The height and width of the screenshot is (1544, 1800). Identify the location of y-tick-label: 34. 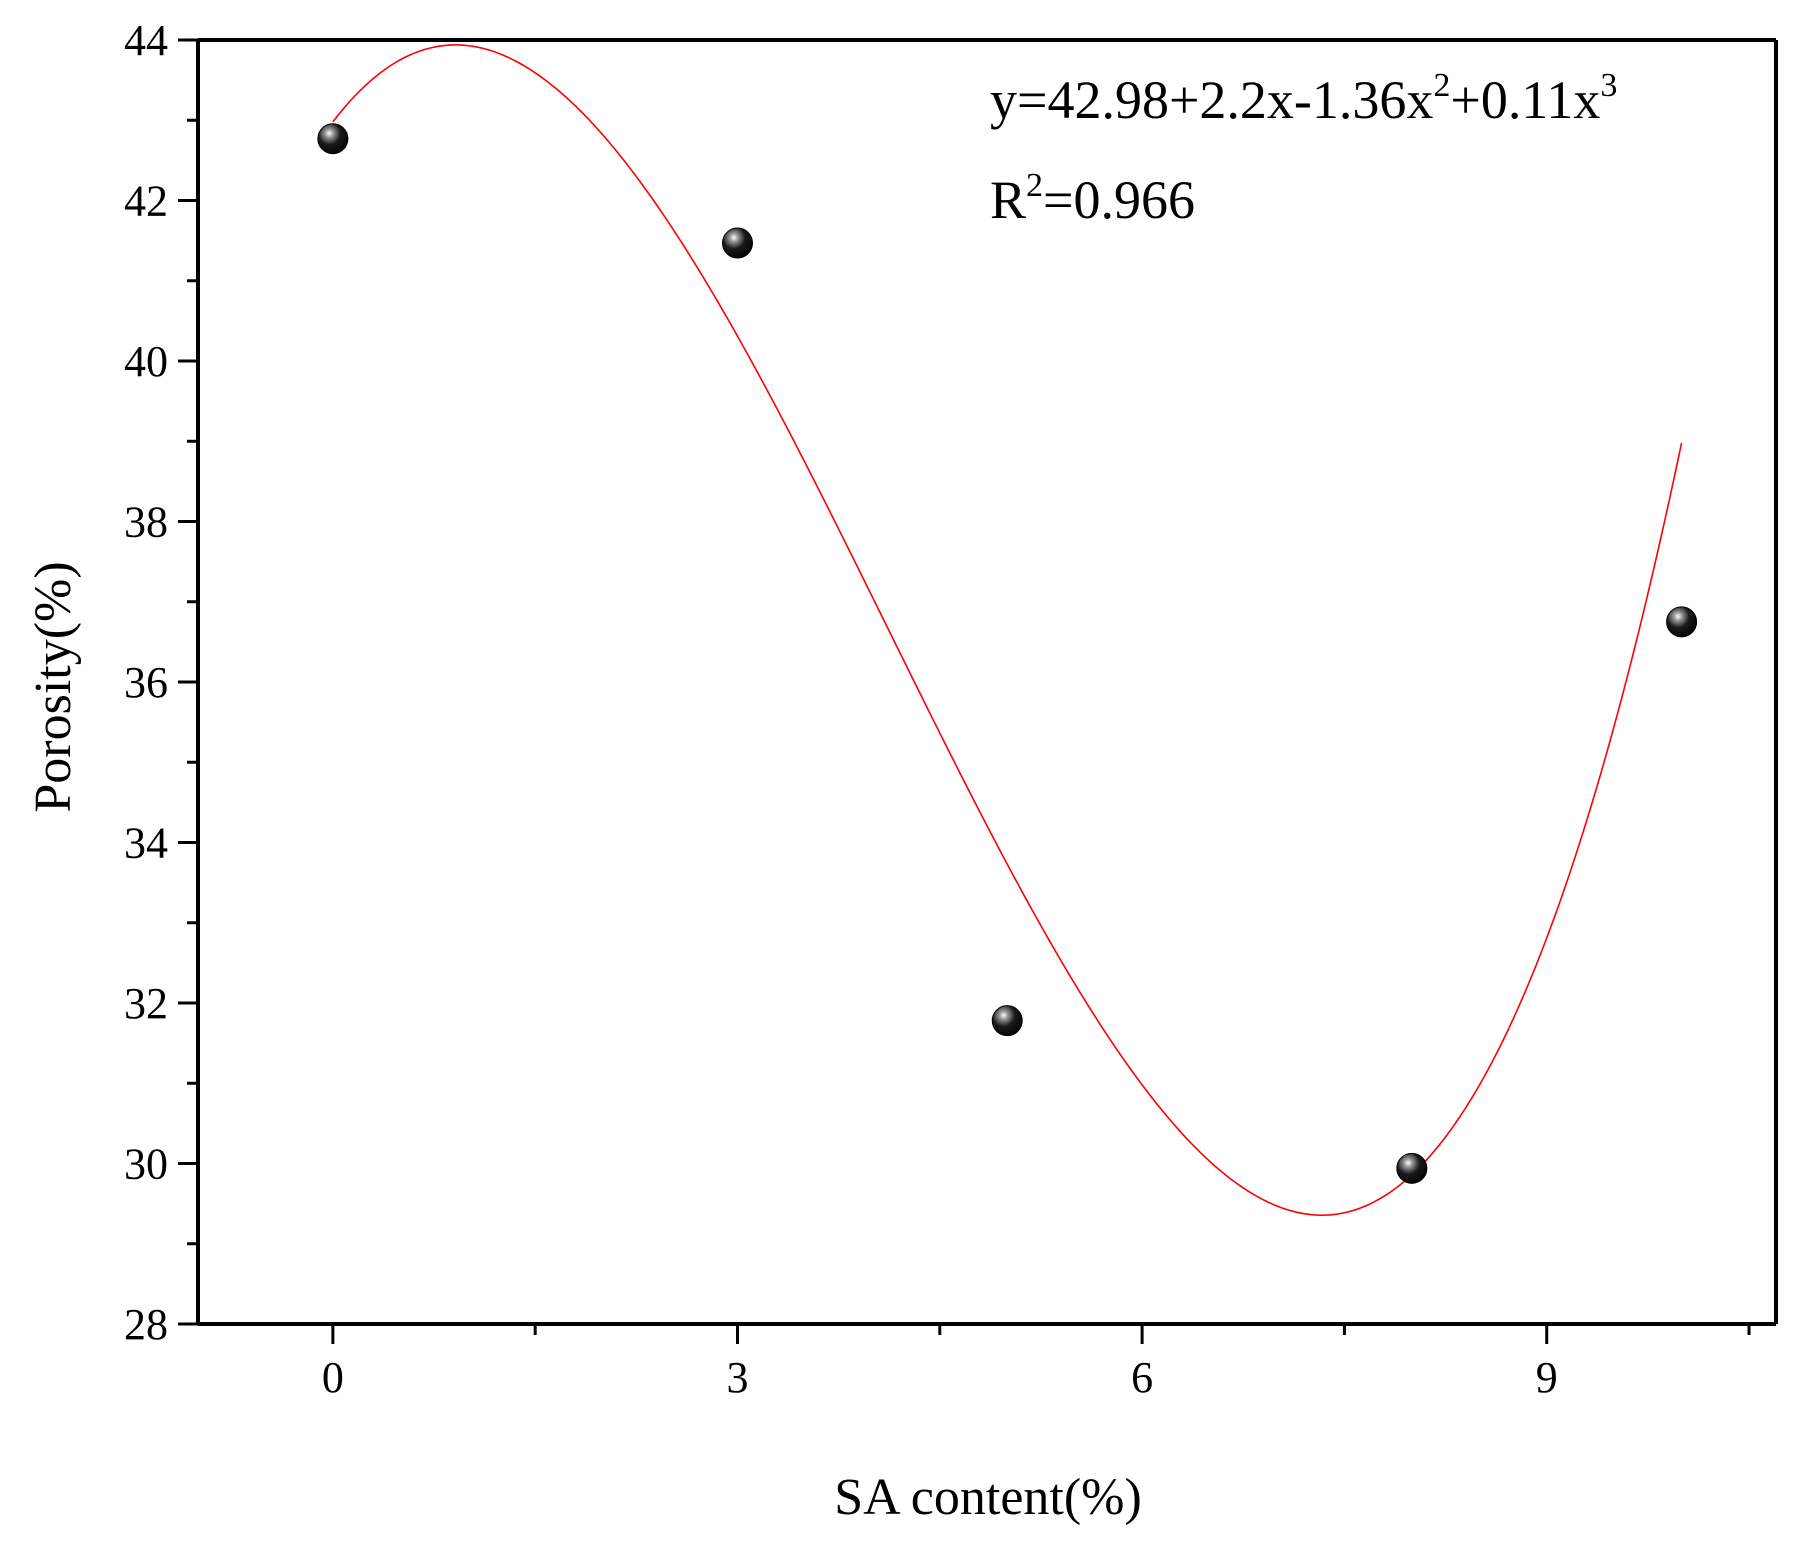
(146, 843).